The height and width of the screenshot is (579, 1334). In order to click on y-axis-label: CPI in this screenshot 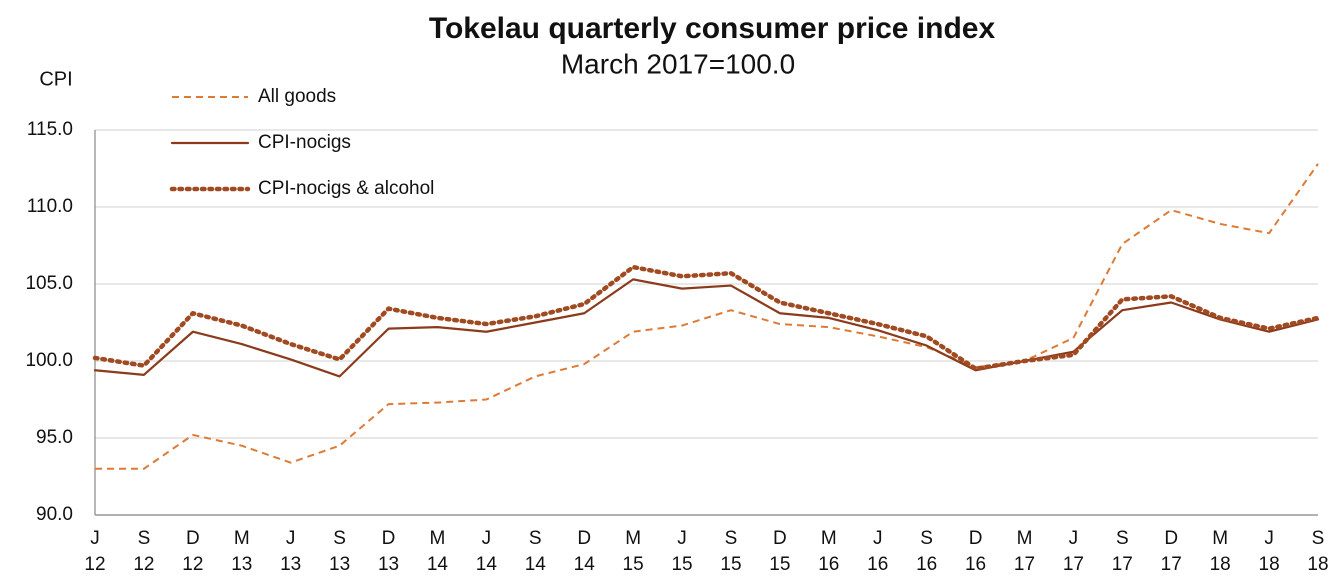, I will do `click(55, 79)`.